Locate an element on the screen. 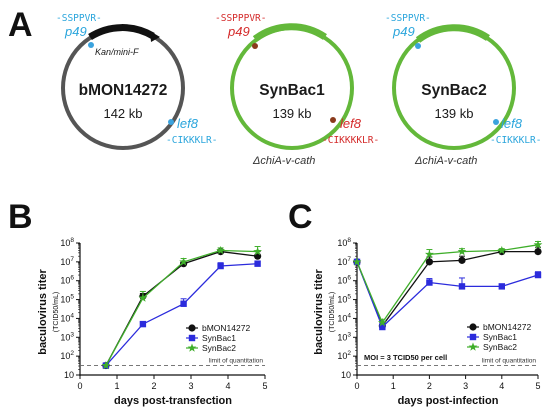 This screenshot has height=411, width=550. y-axis-label: baculovirus titer is located at coordinates (319, 311).